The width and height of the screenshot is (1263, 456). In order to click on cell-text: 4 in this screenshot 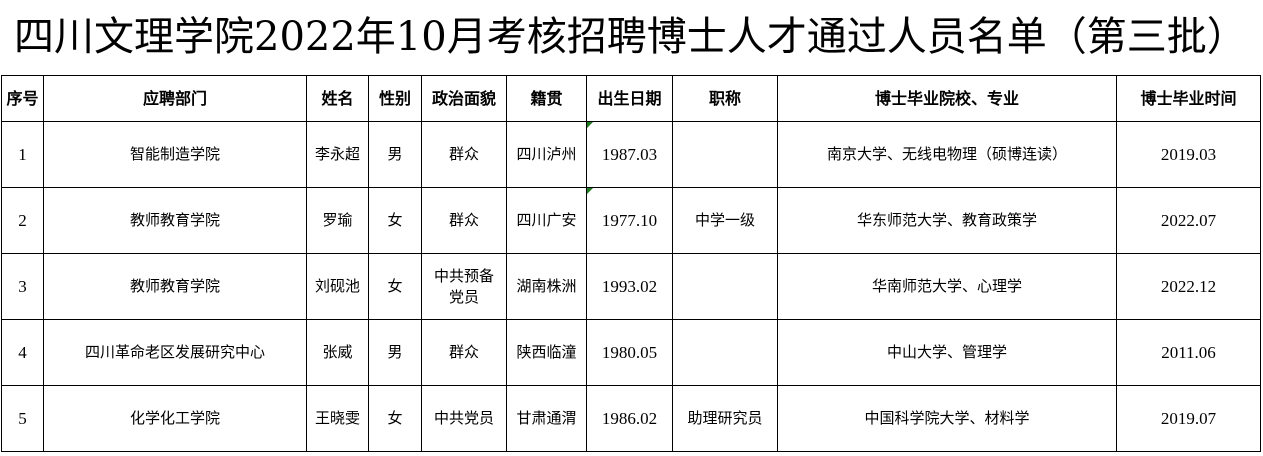, I will do `click(22, 352)`.